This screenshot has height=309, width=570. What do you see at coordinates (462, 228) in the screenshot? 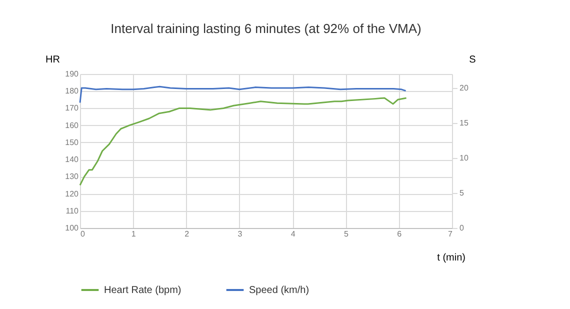
I see `y2-tick-label: 0` at bounding box center [462, 228].